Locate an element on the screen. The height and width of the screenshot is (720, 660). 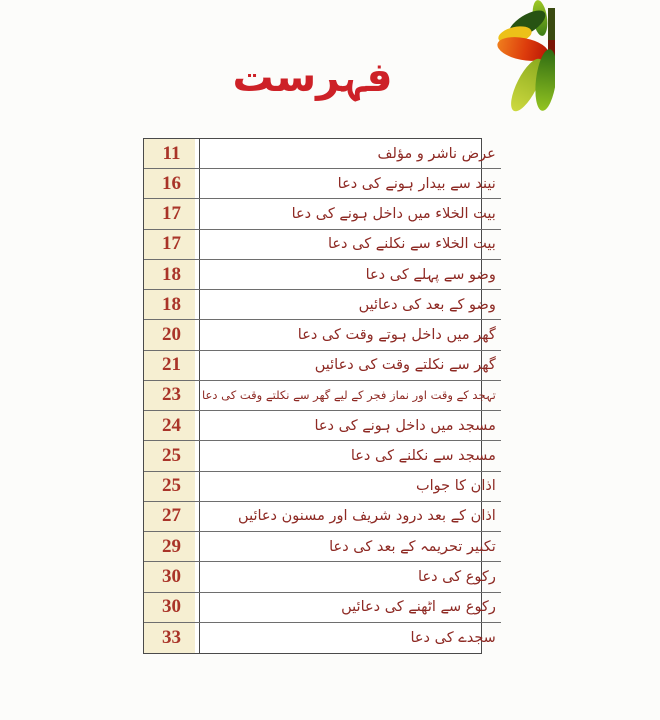
toc-page-number: 11 is located at coordinates (172, 154).